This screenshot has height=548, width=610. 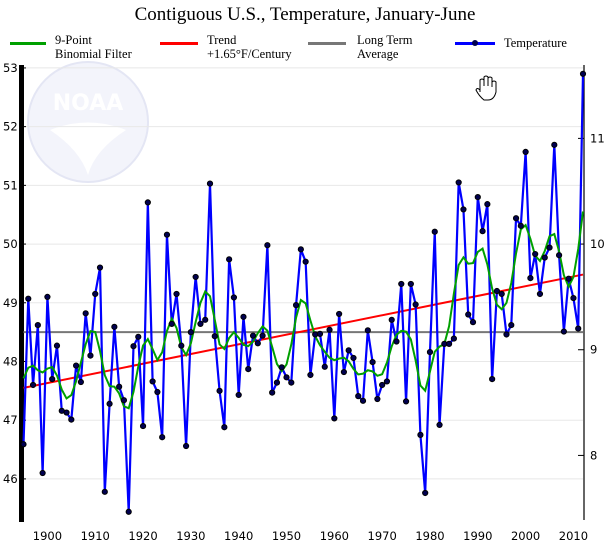 What do you see at coordinates (286, 536) in the screenshot?
I see `x-tick-label: 1950` at bounding box center [286, 536].